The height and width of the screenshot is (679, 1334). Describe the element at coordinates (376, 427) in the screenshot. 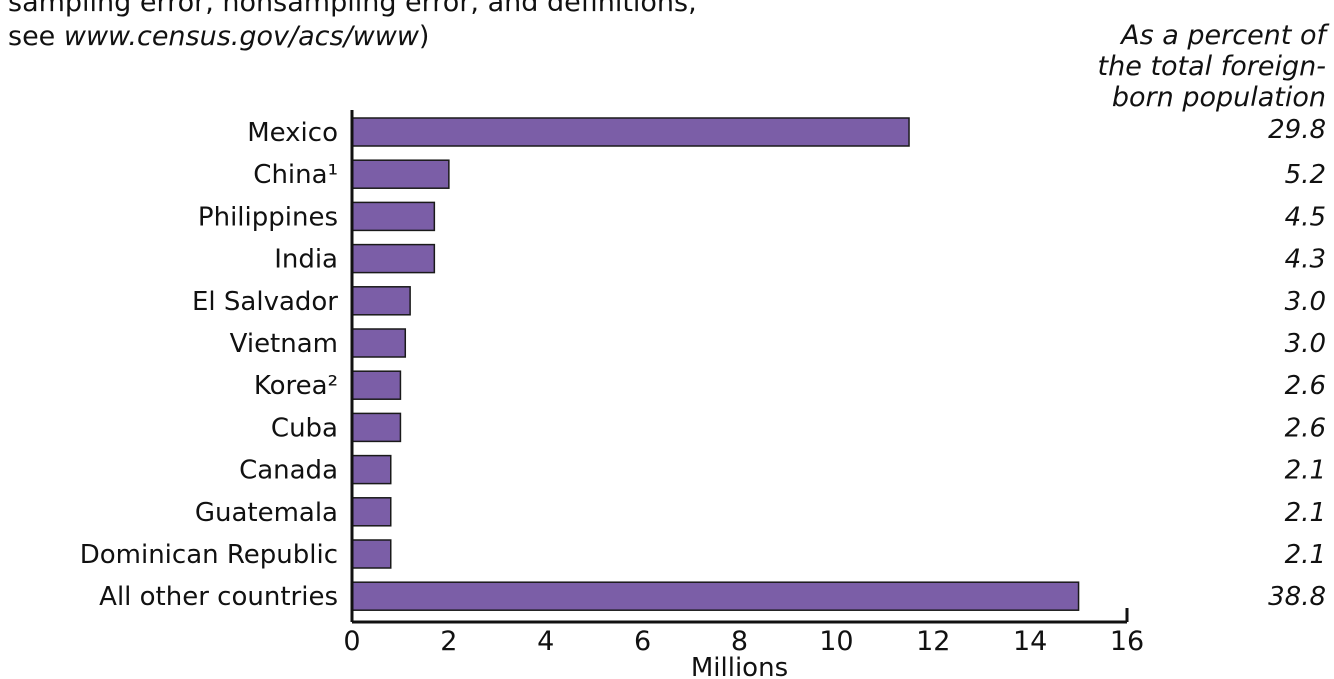

I see `bar-cuba` at that location.